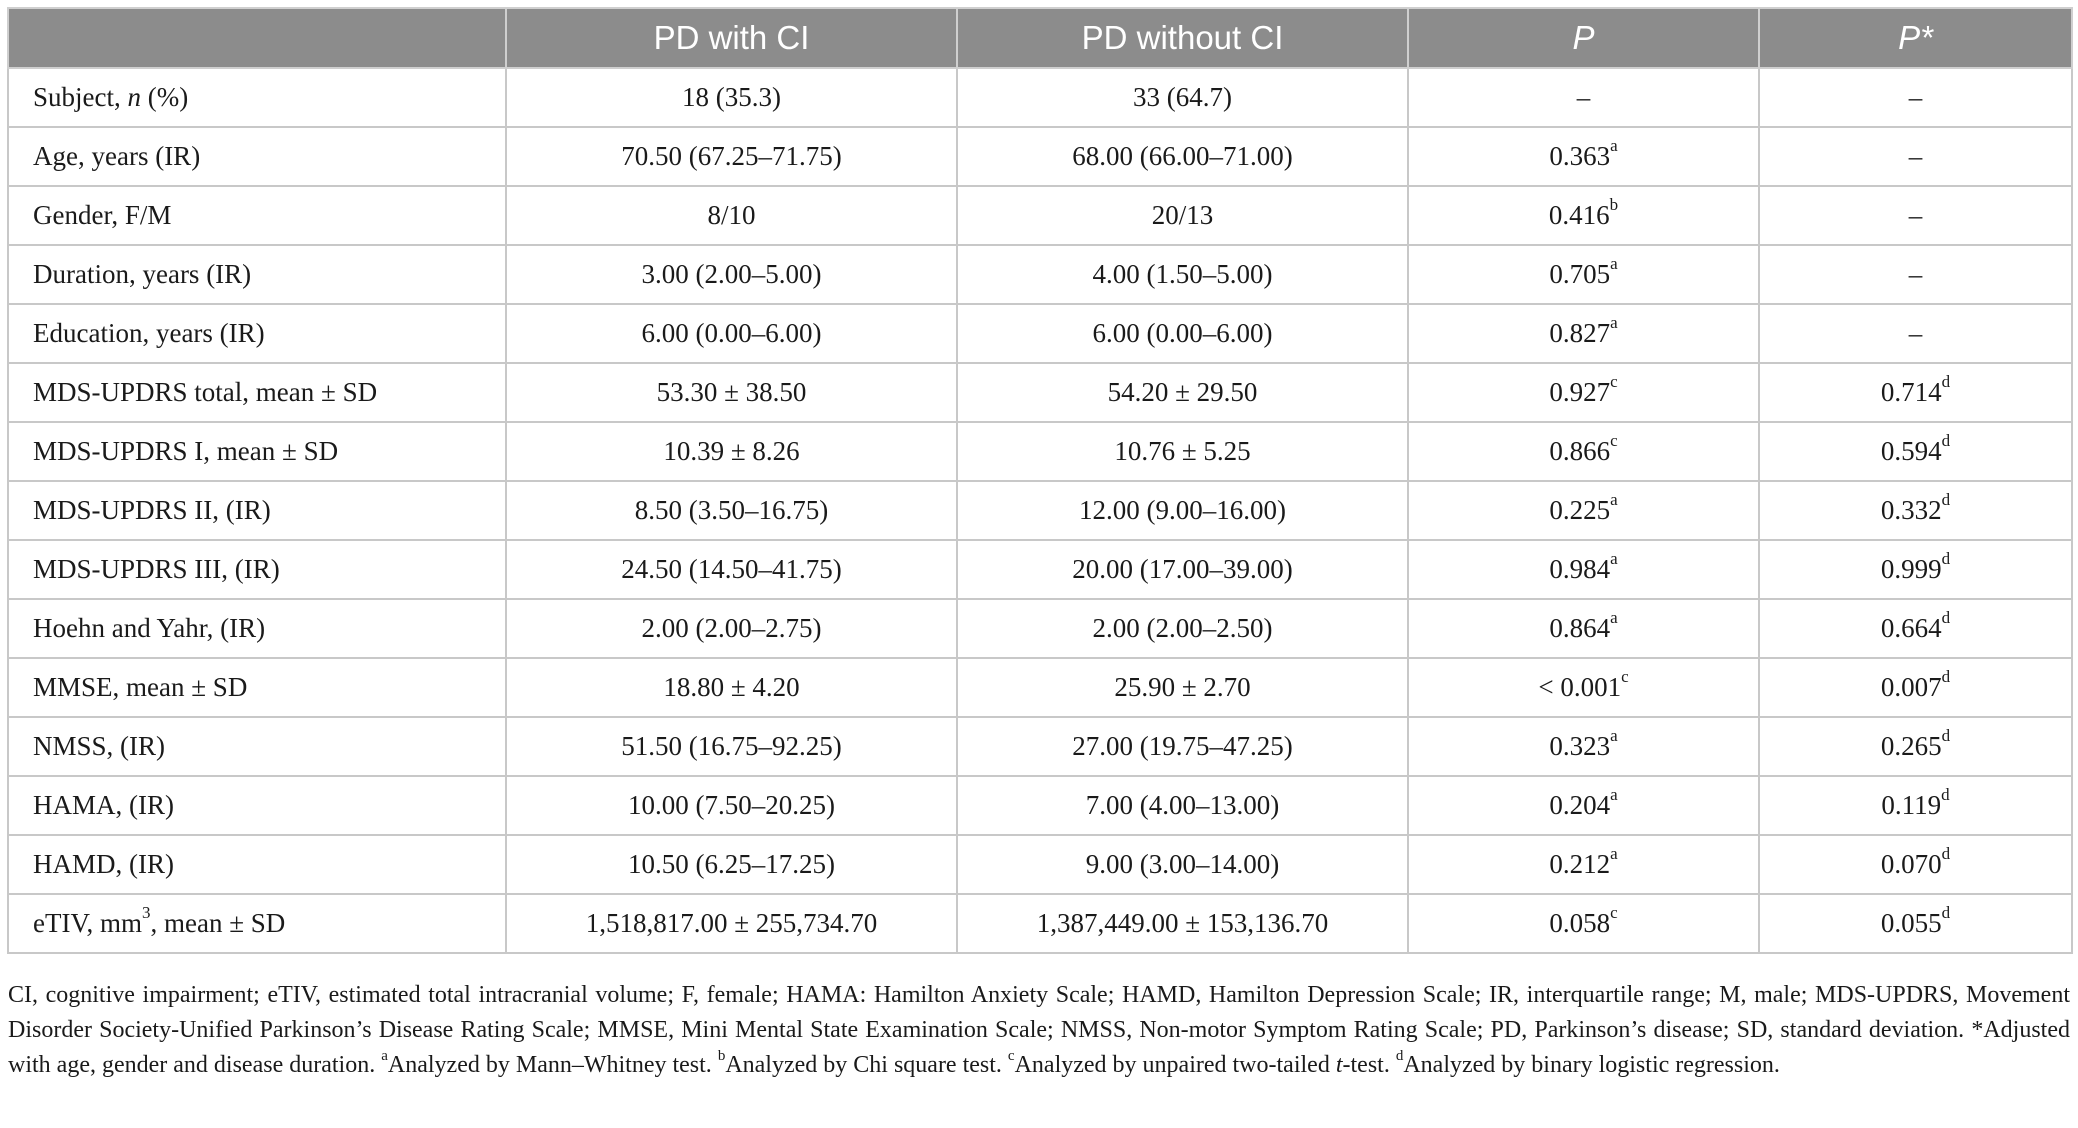 Image resolution: width=2078 pixels, height=1128 pixels. I want to click on row-label: MDS-UPDRS III, (IR), so click(257, 569).